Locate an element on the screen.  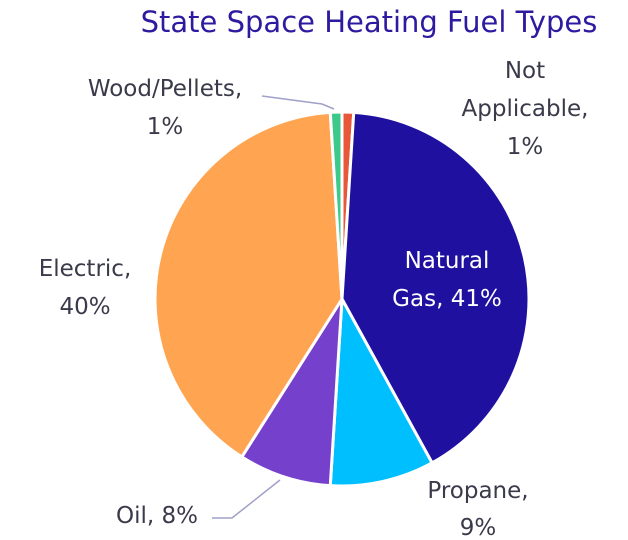
data-label-line: Propane, is located at coordinates (477, 491).